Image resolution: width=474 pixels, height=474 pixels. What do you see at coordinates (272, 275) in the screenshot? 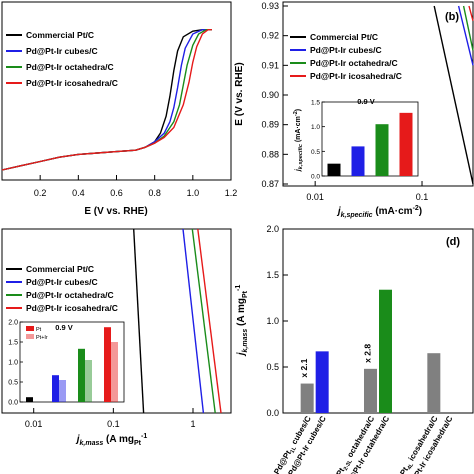
I see `panel-d-y-tick-label: 1.5` at bounding box center [272, 275].